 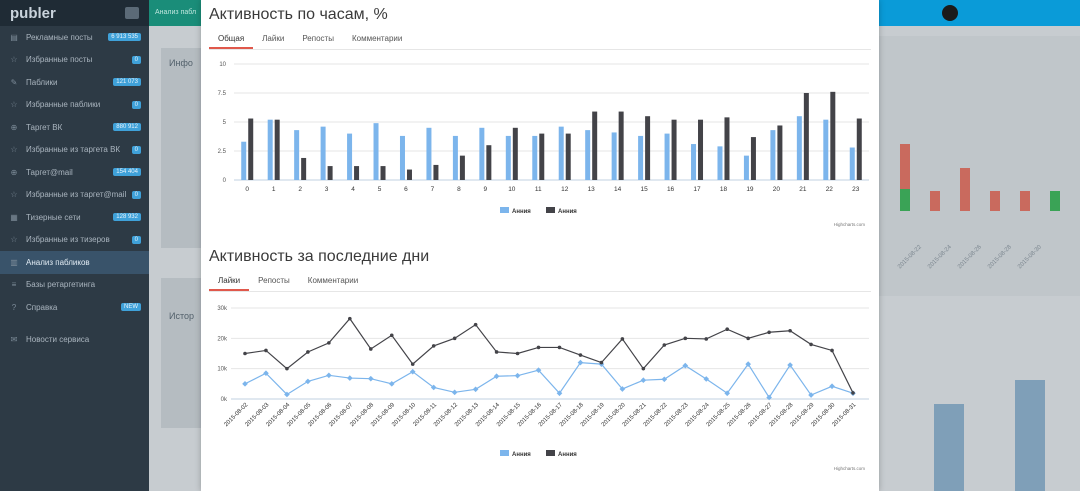 I want to click on sidebar-item: ☆ Избранные из таргет@mail 0, so click(x=74, y=195).